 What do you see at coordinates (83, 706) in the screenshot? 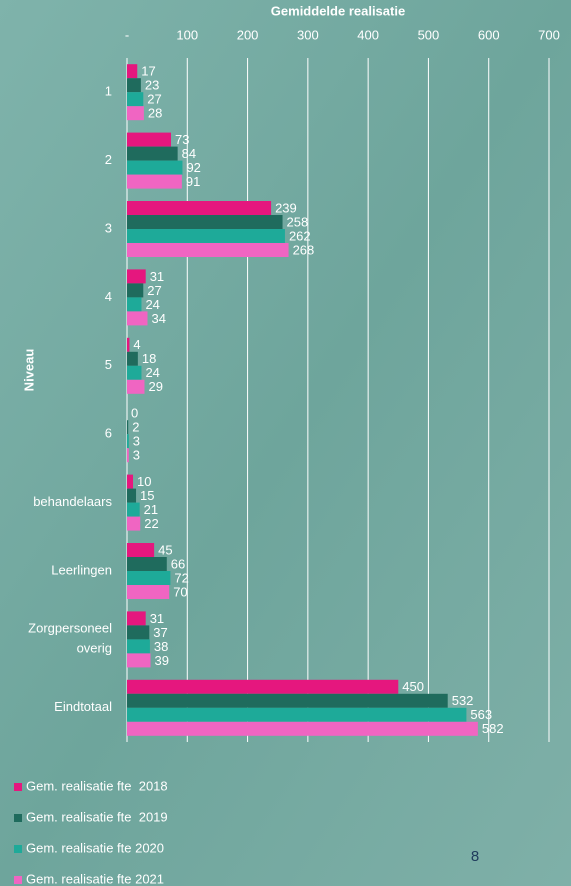
I see `y-tick-label: Eindtotaal` at bounding box center [83, 706].